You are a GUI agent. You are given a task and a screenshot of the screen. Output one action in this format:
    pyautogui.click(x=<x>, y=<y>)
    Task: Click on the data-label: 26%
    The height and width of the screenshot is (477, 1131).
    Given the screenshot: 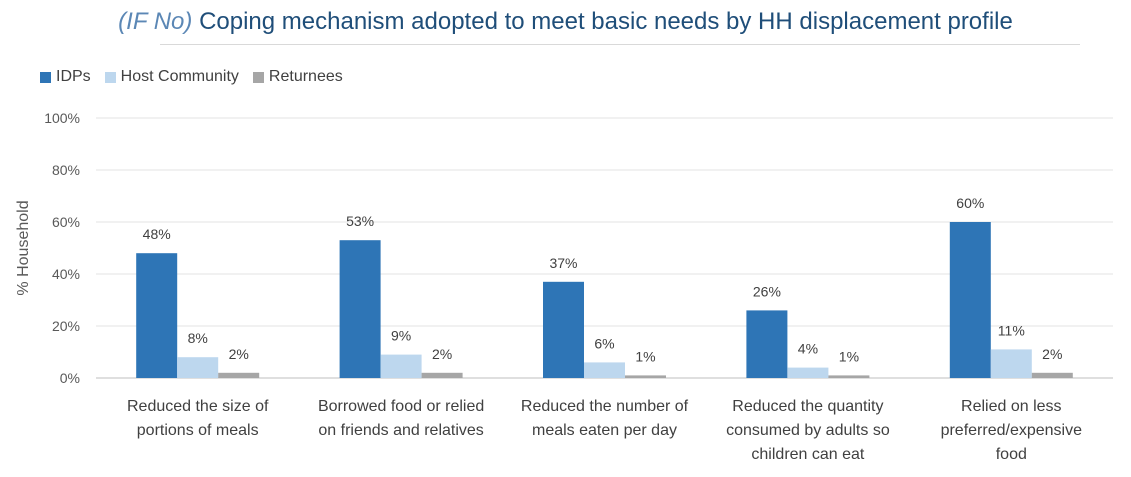 What is the action you would take?
    pyautogui.click(x=767, y=291)
    